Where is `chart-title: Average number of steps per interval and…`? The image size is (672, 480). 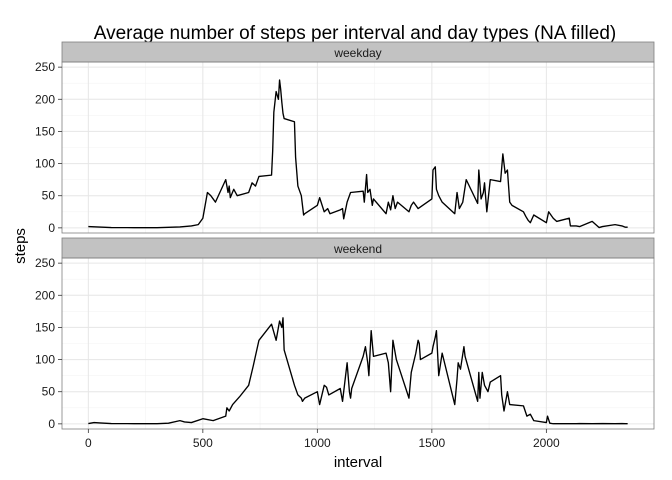
chart-title: Average number of steps per interval and… is located at coordinates (355, 33).